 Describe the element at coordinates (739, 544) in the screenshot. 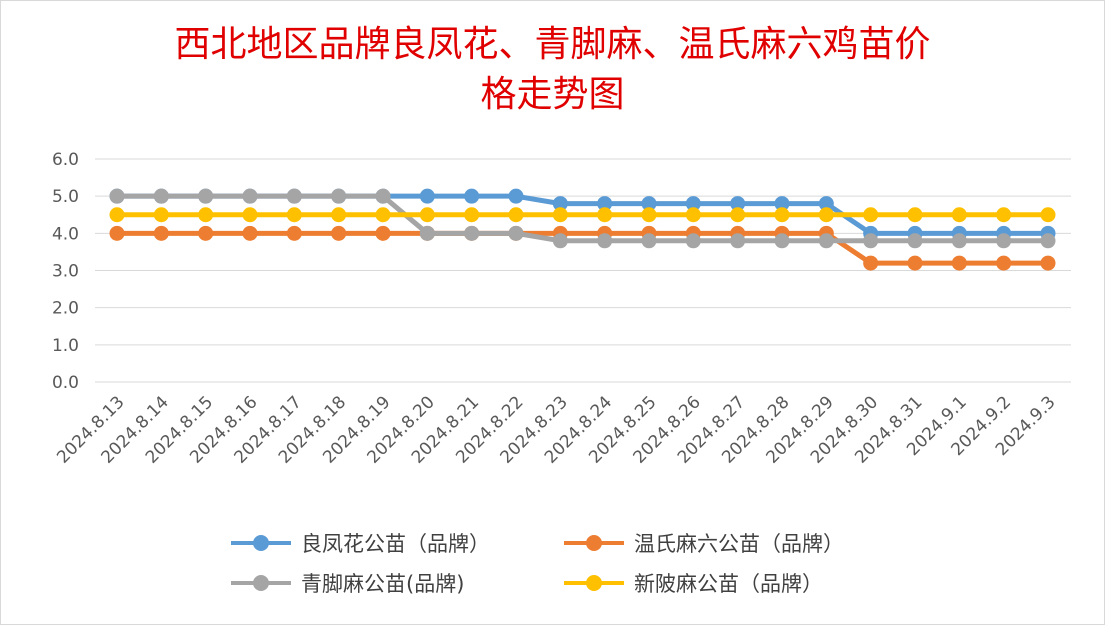

I see `legend-label-1: 温氏麻六公苗（品牌）` at that location.